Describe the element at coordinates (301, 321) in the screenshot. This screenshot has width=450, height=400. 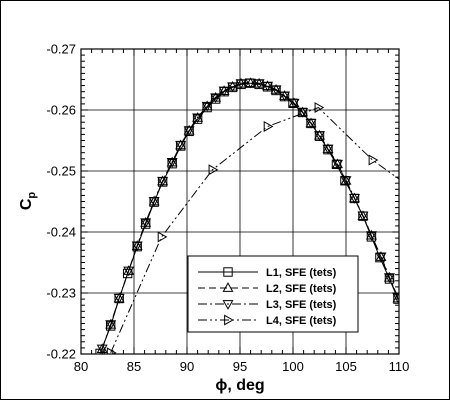
I see `legend-label: L4, SFE (tets)` at that location.